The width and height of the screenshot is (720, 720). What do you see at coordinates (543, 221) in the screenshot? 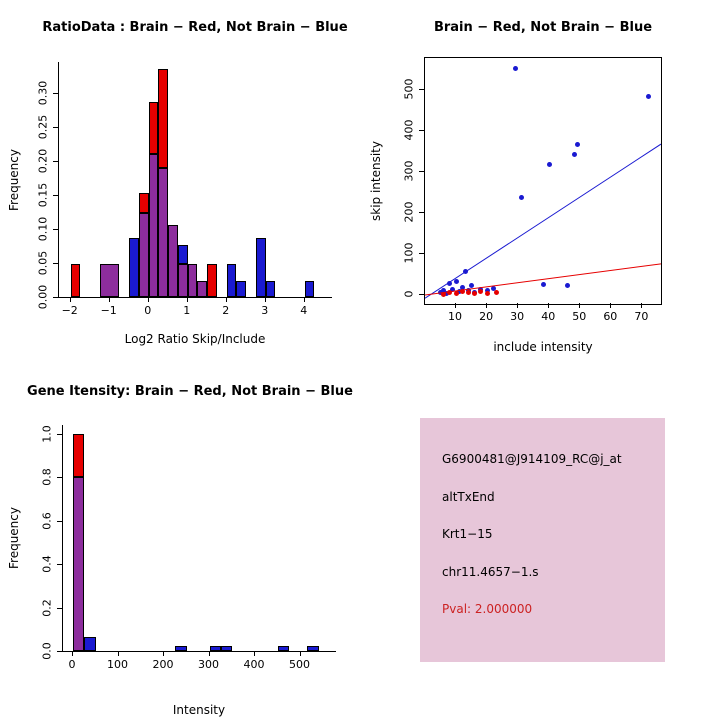
I see `blue-fit-line` at bounding box center [543, 221].